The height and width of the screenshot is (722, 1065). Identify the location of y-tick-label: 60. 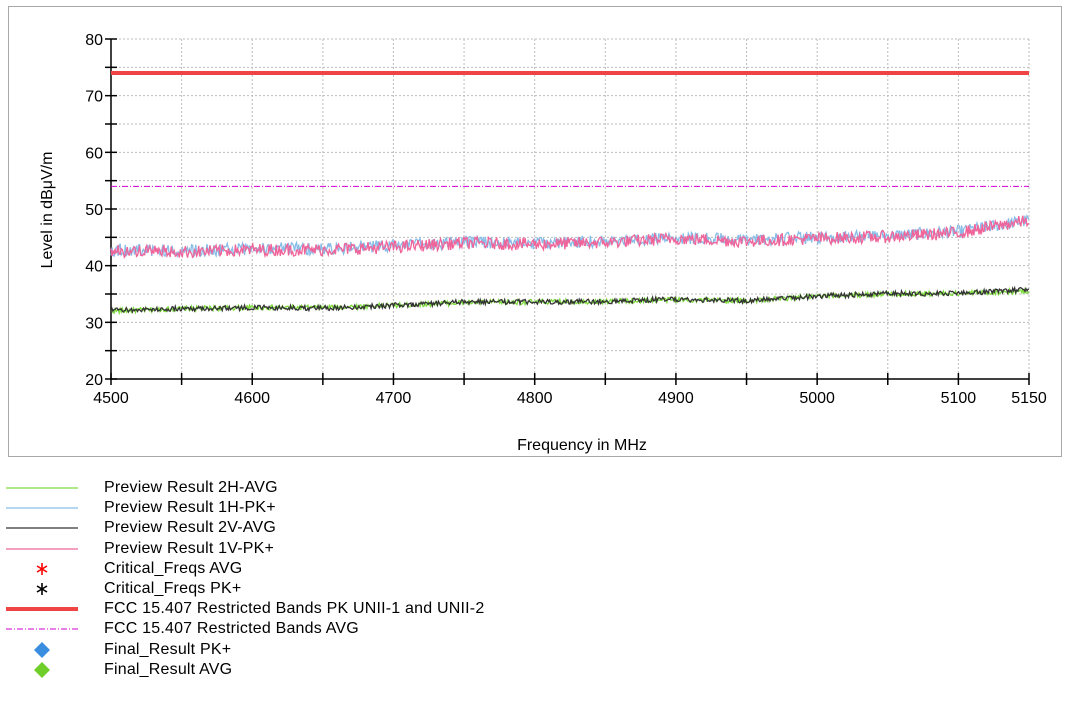
(94, 153).